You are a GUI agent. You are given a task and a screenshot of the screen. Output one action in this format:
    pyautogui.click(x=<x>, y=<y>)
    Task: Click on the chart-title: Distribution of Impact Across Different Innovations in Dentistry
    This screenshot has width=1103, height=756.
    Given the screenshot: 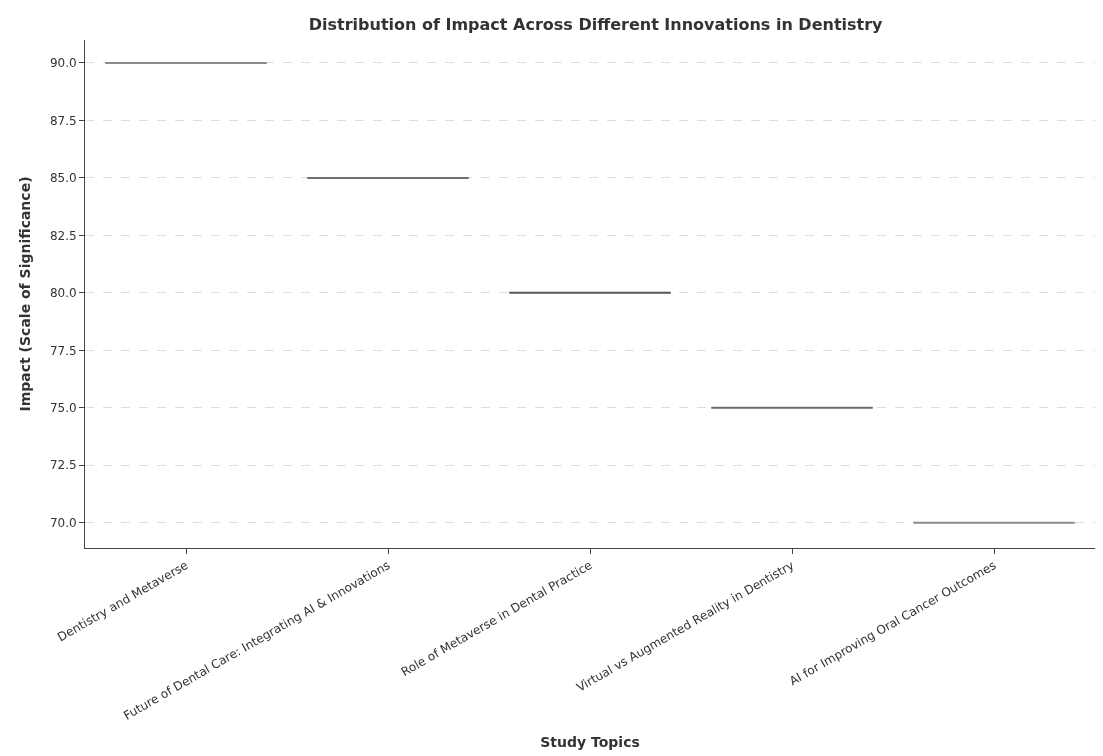 What is the action you would take?
    pyautogui.click(x=596, y=25)
    